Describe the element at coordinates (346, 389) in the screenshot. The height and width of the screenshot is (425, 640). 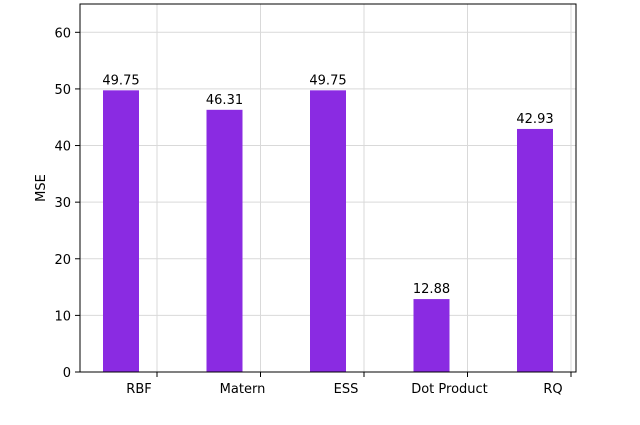
I see `x-tick-label: ESS` at that location.